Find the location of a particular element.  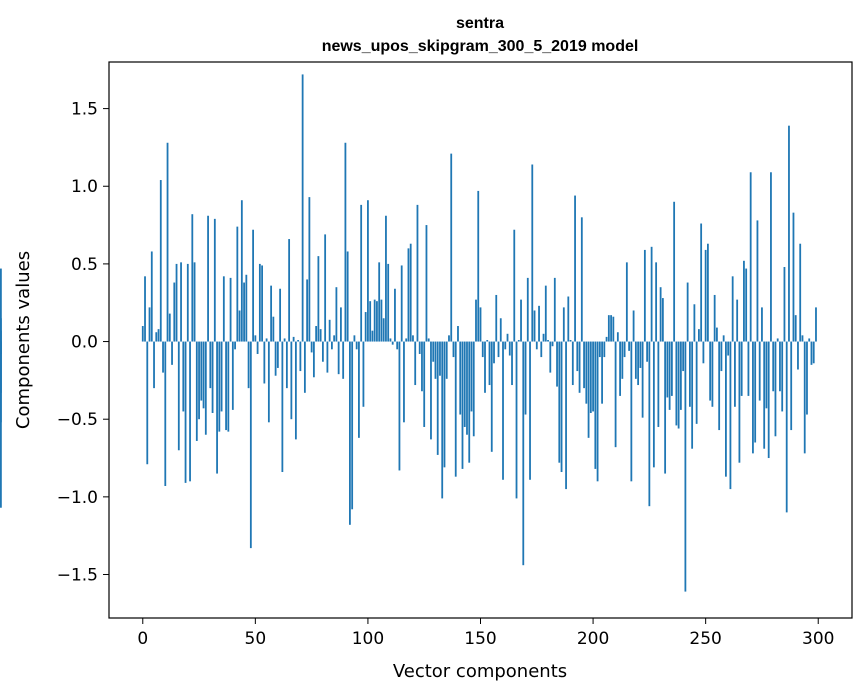

chart-title: sentra is located at coordinates (480, 23).